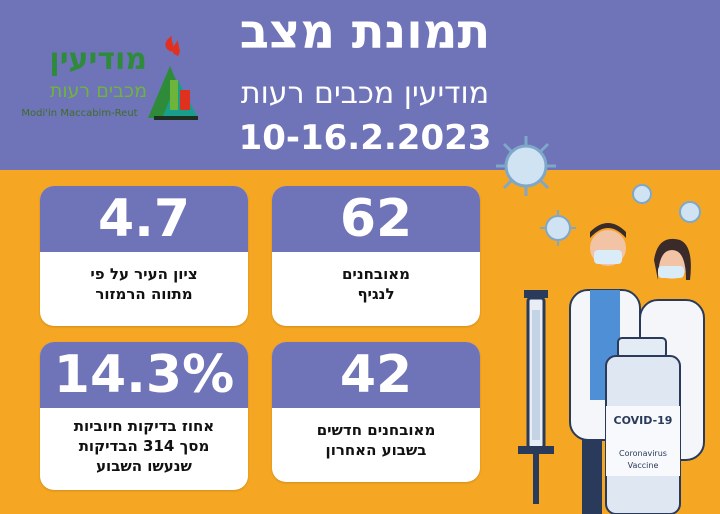 The width and height of the screenshot is (720, 514). What do you see at coordinates (376, 430) in the screenshot?
I see `stat-label-line: מאובחנים חדשים` at bounding box center [376, 430].